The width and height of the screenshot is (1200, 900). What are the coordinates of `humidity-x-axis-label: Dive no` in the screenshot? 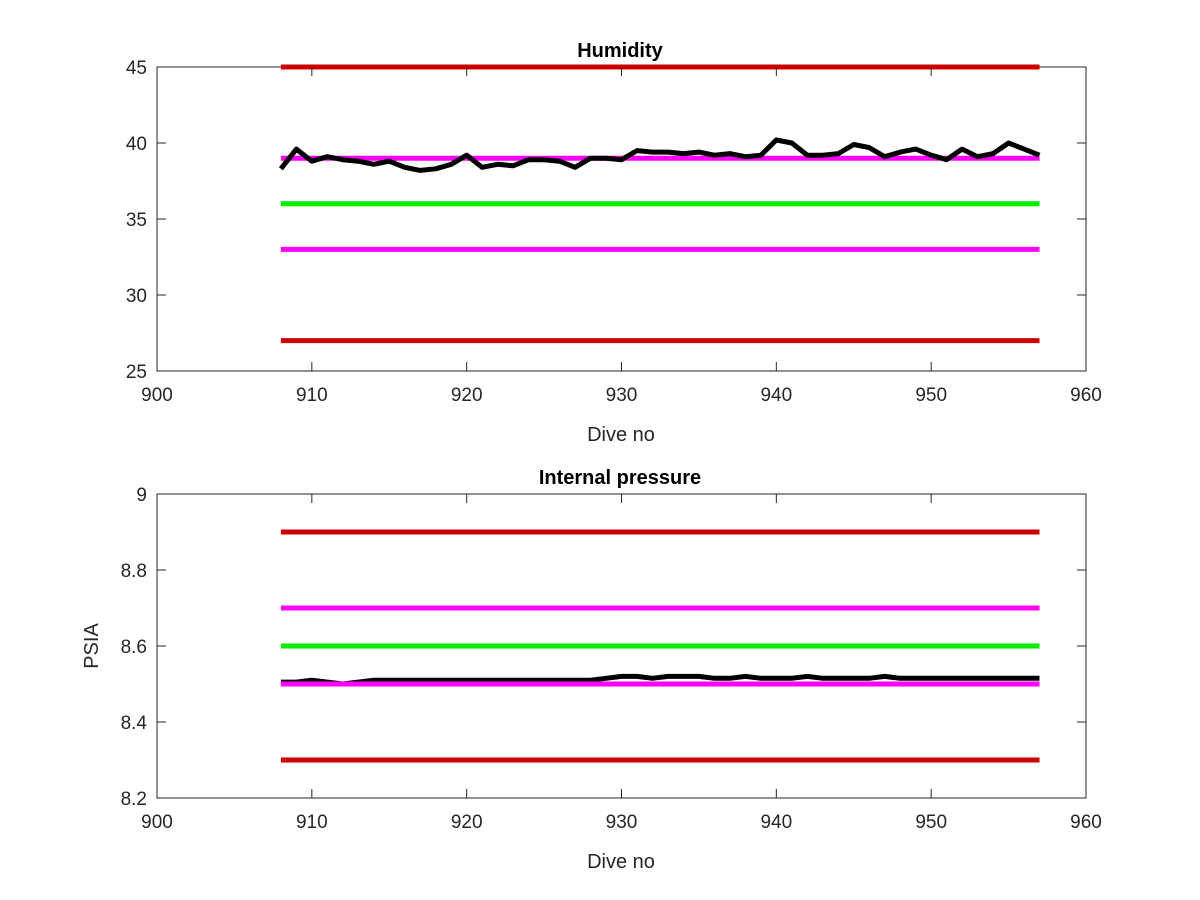 It's located at (621, 435).